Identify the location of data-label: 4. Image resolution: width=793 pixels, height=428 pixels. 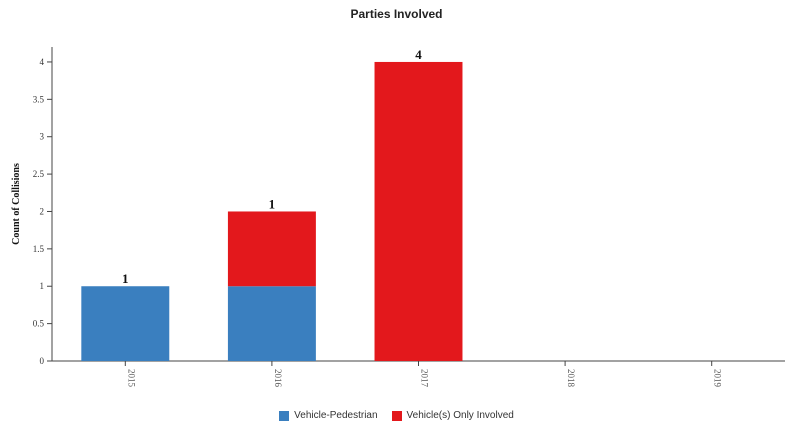
(418, 54).